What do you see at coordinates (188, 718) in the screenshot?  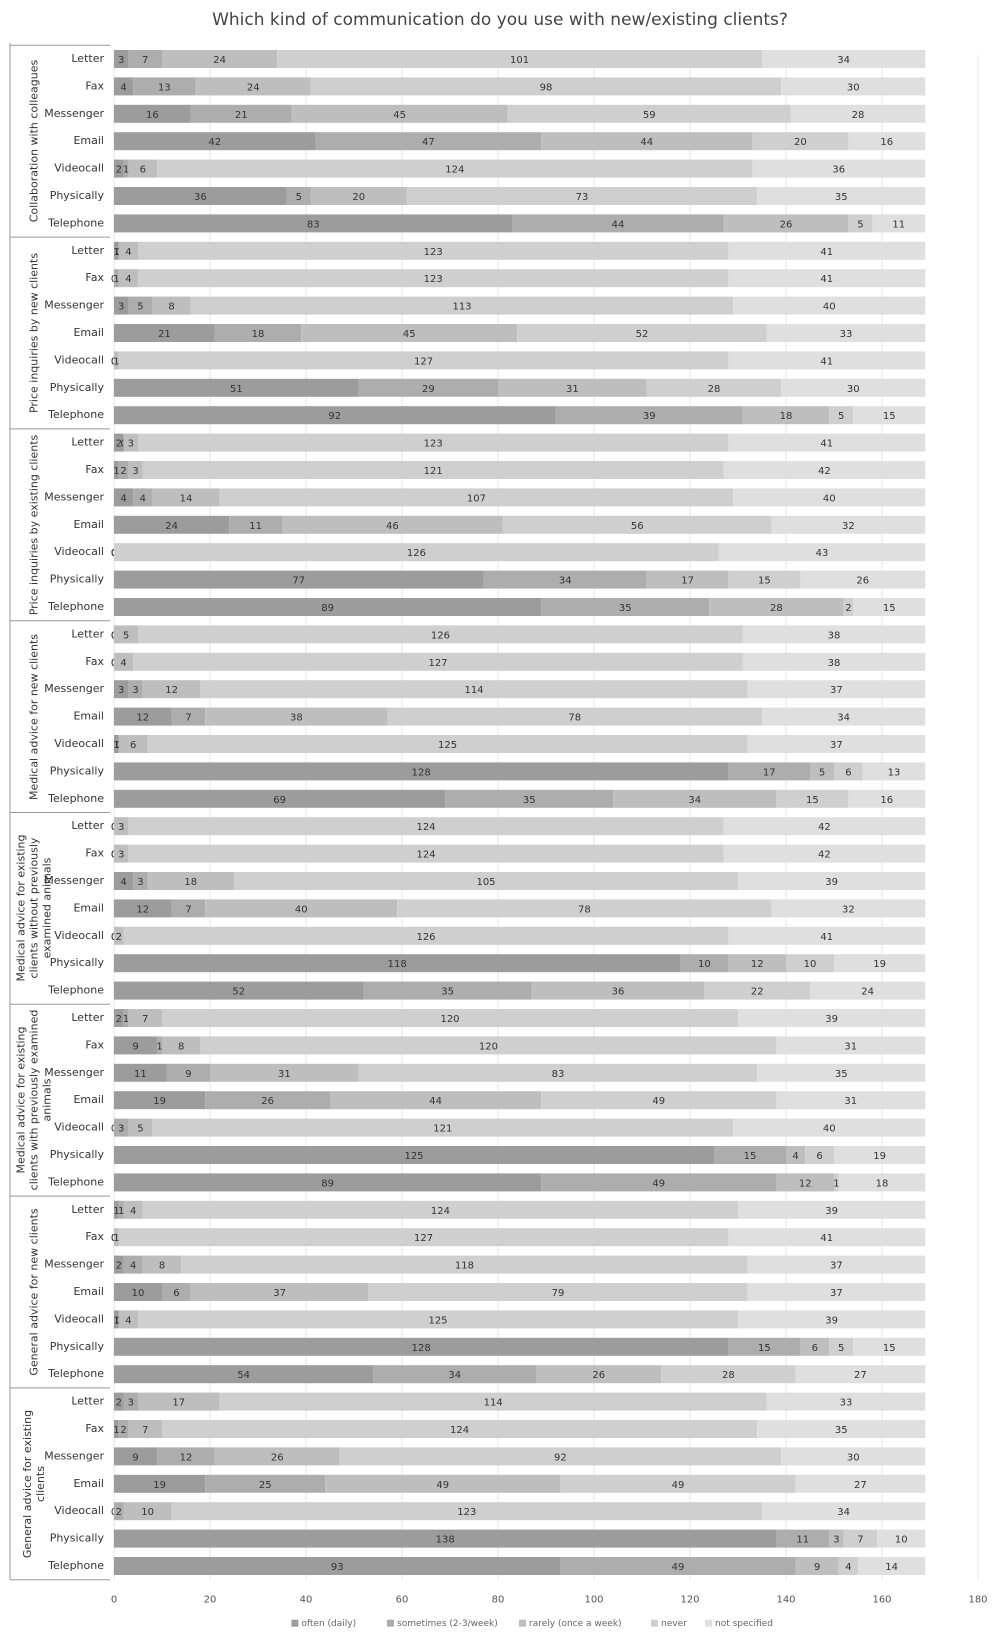 I see `data-label: 7` at bounding box center [188, 718].